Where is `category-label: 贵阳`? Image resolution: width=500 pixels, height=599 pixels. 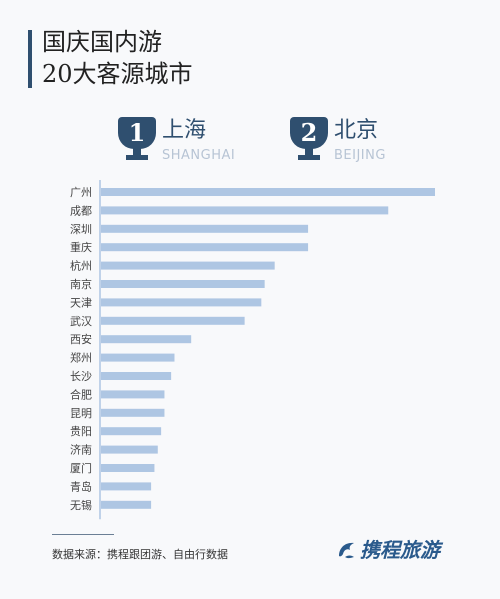 category-label: 贵阳 is located at coordinates (81, 431).